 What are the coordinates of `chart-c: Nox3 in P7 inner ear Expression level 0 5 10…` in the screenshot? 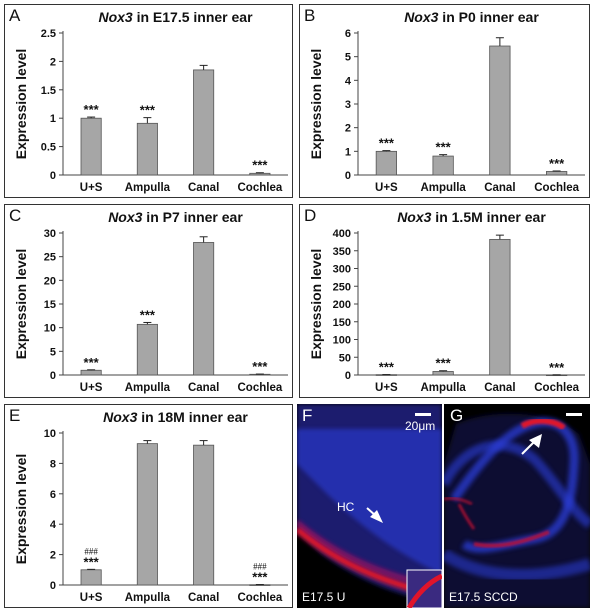 It's located at (150, 301).